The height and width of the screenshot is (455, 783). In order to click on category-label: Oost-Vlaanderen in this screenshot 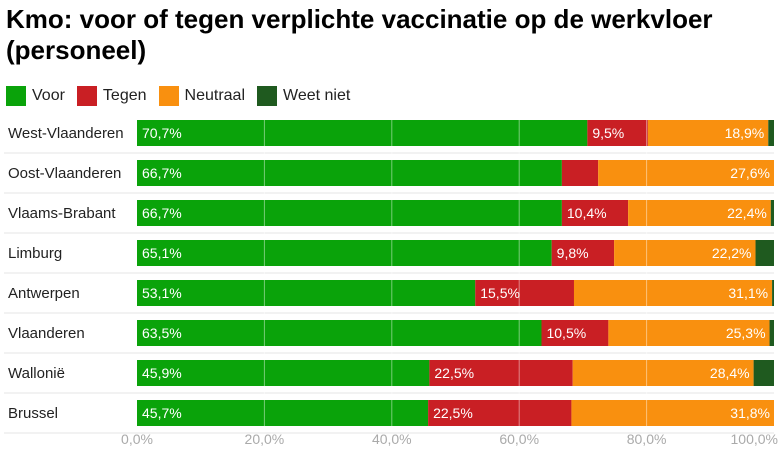, I will do `click(64, 173)`.